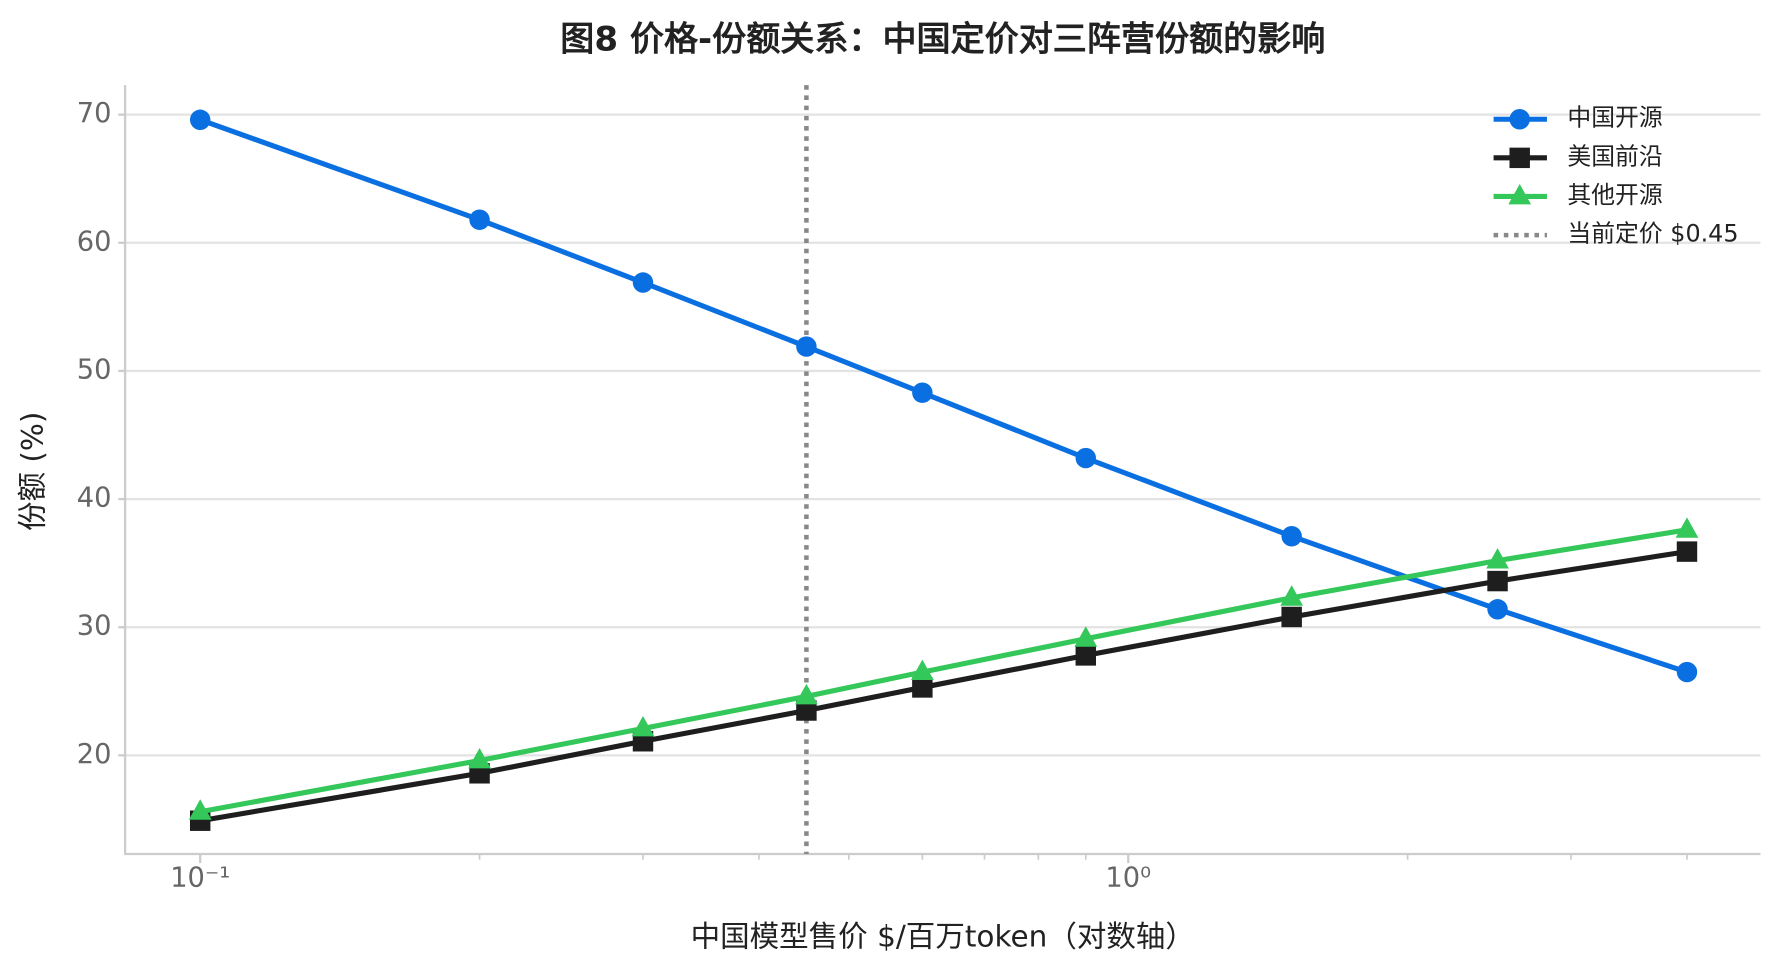 The width and height of the screenshot is (1772, 971). What do you see at coordinates (33, 472) in the screenshot?
I see `y-axis-label: 份额 (%)` at bounding box center [33, 472].